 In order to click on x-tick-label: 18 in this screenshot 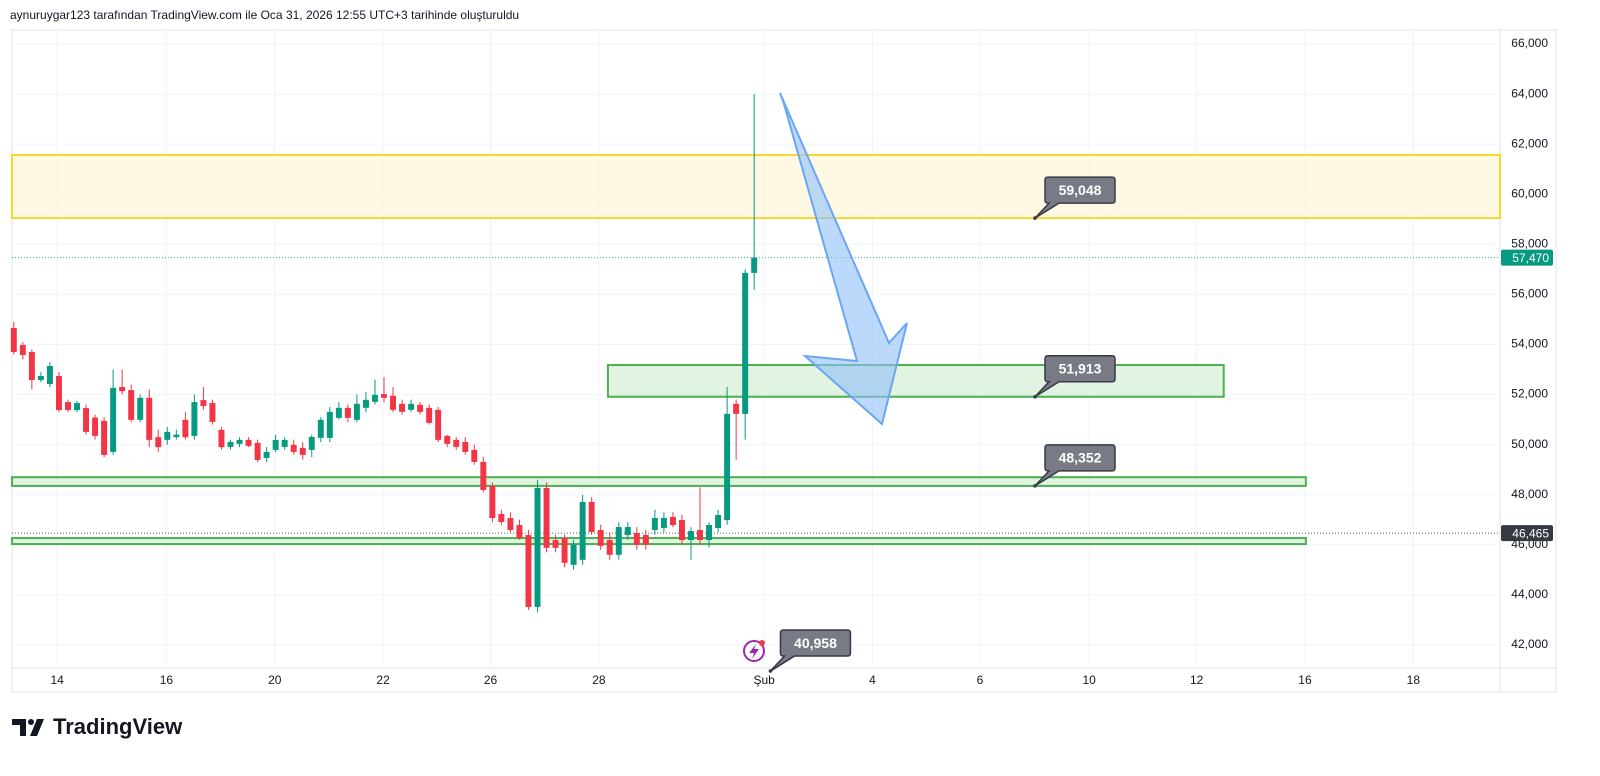, I will do `click(1414, 680)`.